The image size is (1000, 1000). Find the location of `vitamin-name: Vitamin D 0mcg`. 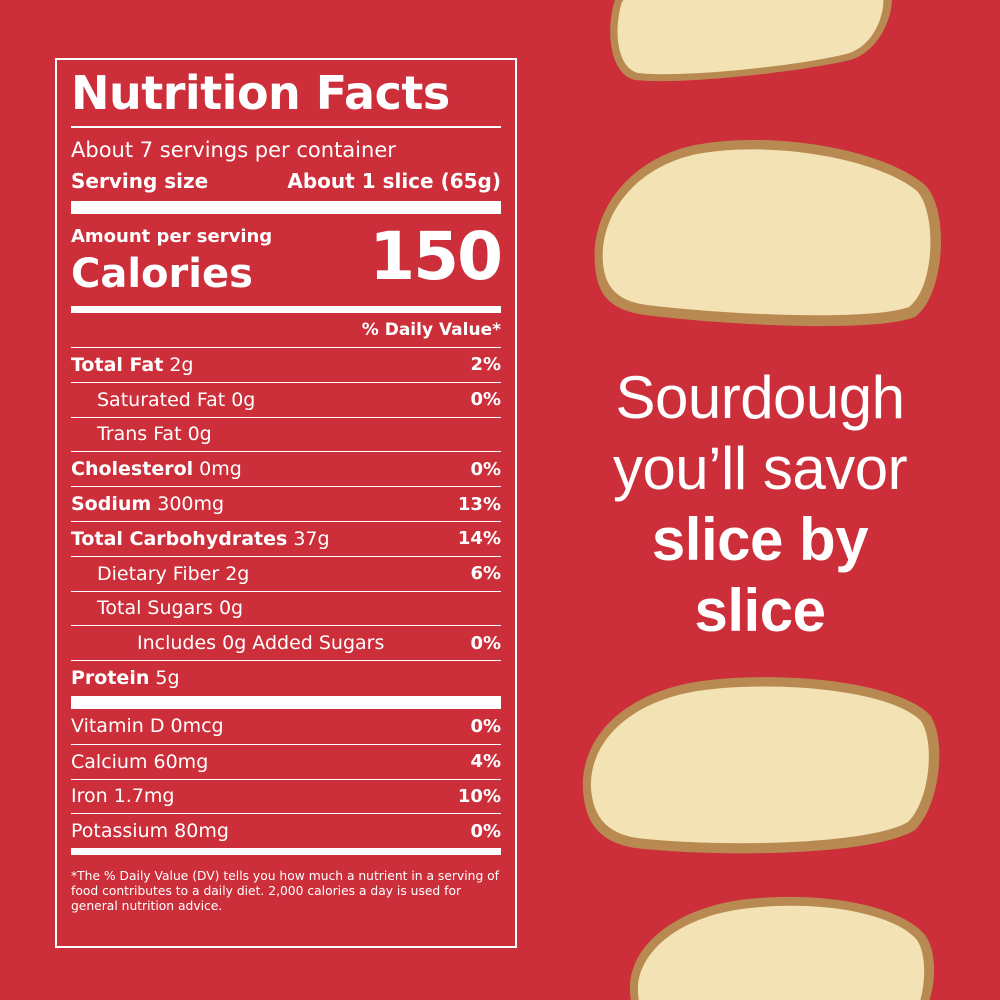

vitamin-name: Vitamin D 0mcg is located at coordinates (147, 726).